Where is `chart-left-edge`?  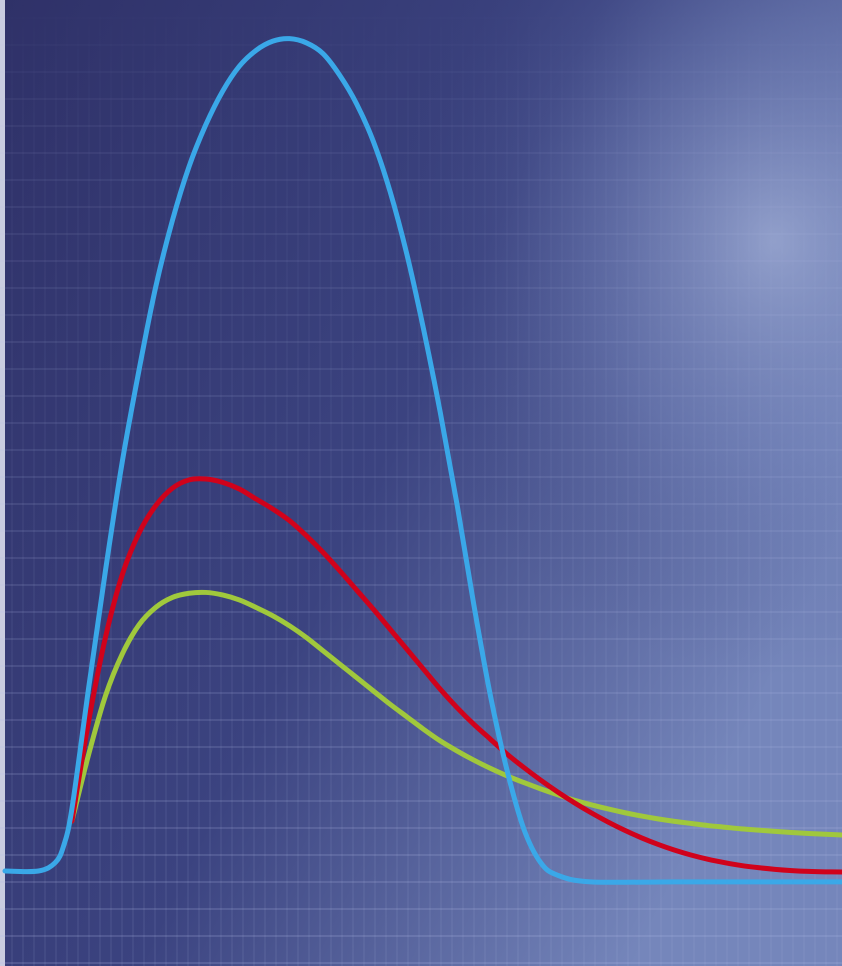 chart-left-edge is located at coordinates (2, 483).